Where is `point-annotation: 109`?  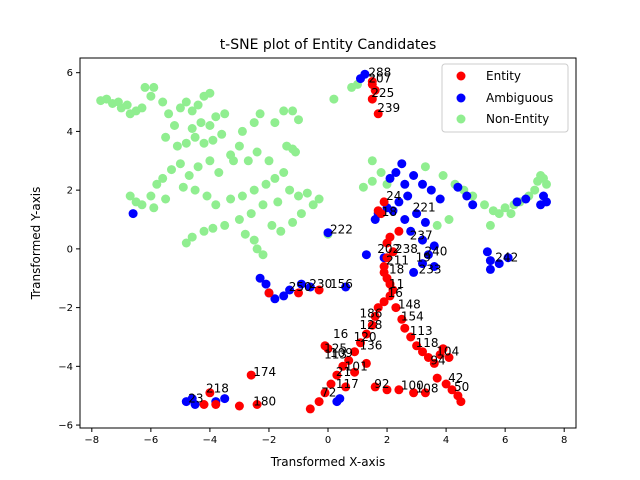 point-annotation: 109 is located at coordinates (341, 353).